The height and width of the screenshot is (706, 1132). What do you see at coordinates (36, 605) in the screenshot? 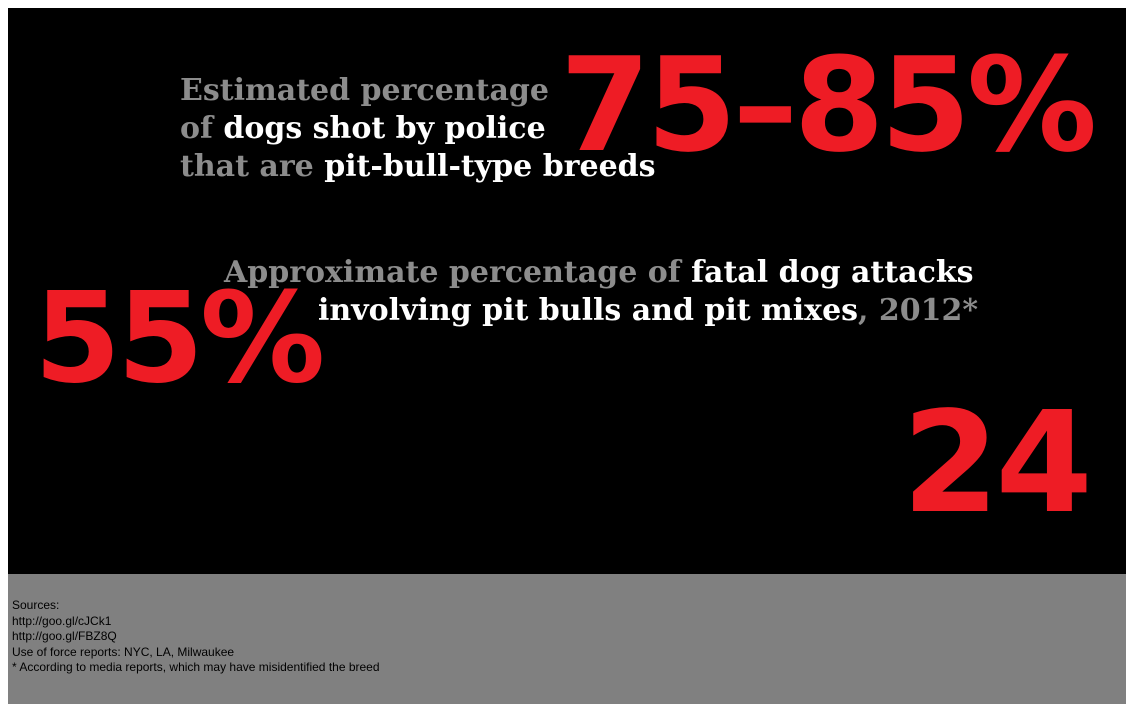
I see `sources-heading: Sources:` at bounding box center [36, 605].